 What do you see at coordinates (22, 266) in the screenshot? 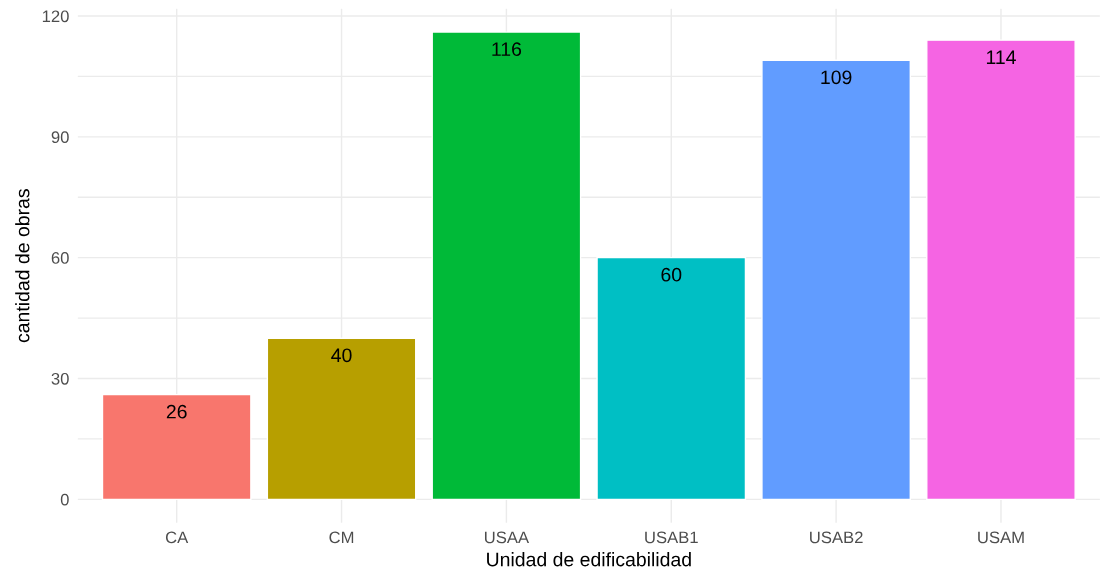
I see `y-axis-title: cantidad de obras` at bounding box center [22, 266].